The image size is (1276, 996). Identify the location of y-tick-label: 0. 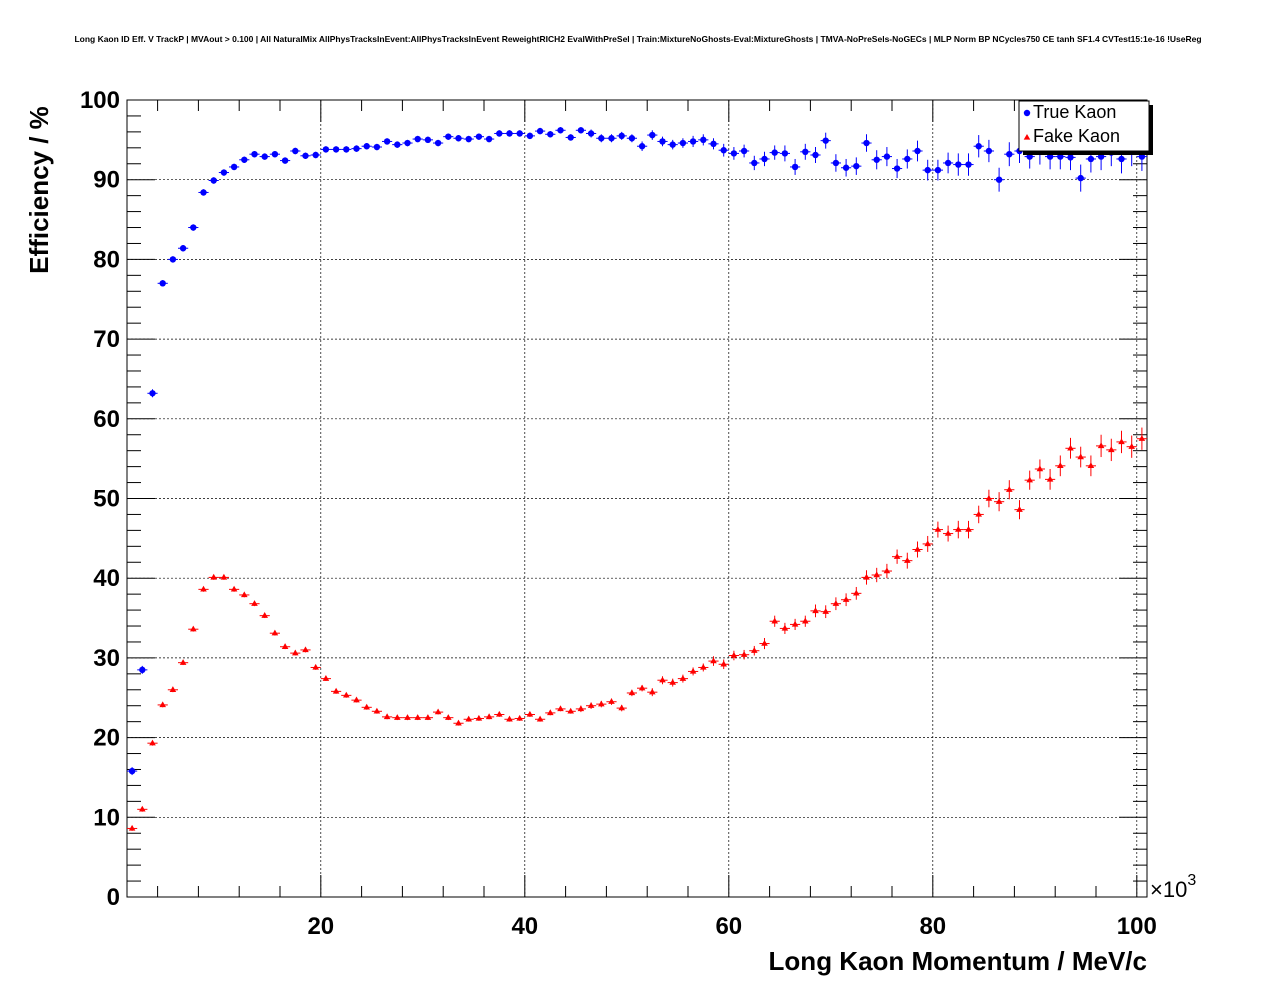
(113, 897).